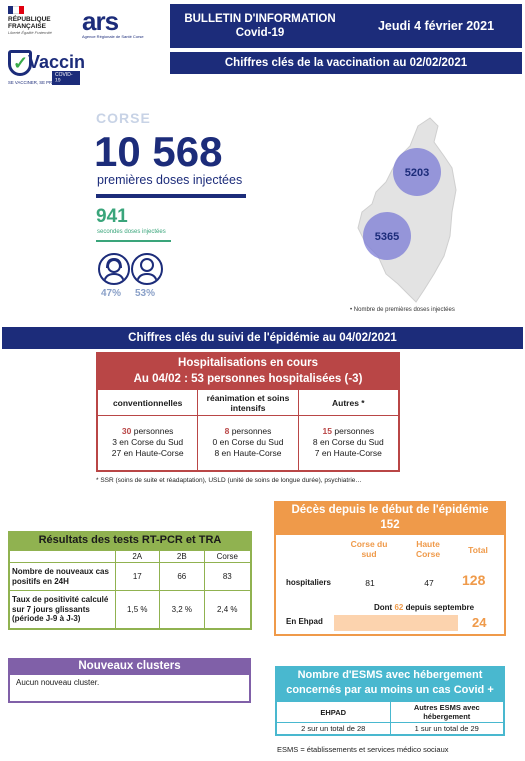  I want to click on map-legend-text: Nombre de premières doses injectées, so click(404, 310).